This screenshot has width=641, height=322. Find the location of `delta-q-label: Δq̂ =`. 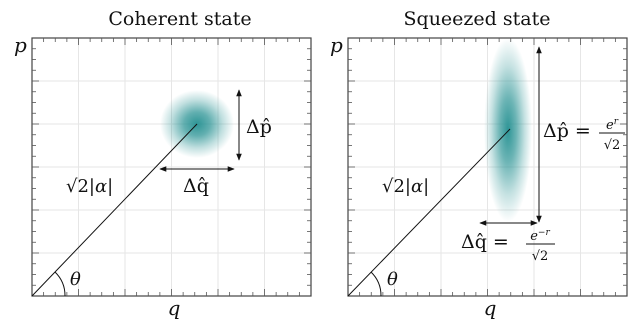

delta-q-label: Δq̂ = is located at coordinates (485, 242).